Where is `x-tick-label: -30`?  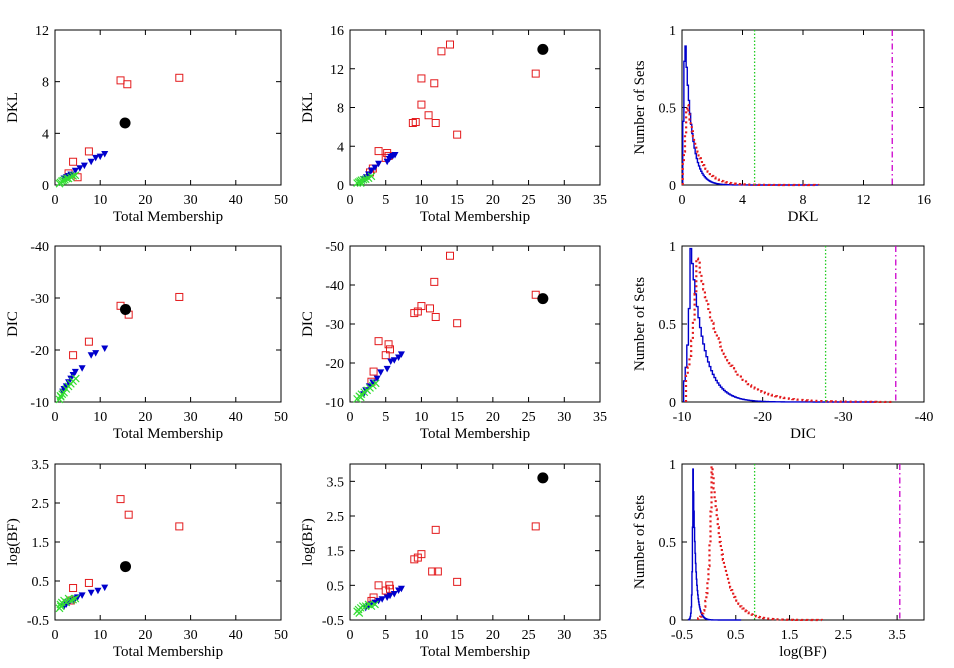 x-tick-label: -30 is located at coordinates (843, 417).